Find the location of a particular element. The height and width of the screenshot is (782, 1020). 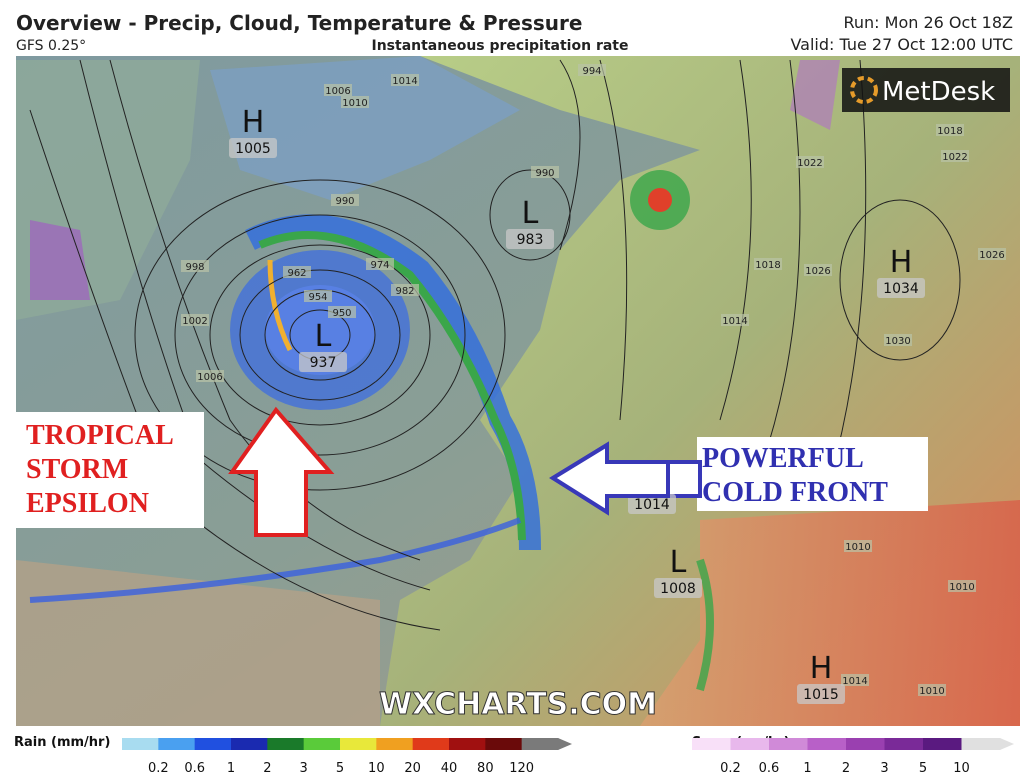

isobar-label: 954 is located at coordinates (317, 297).